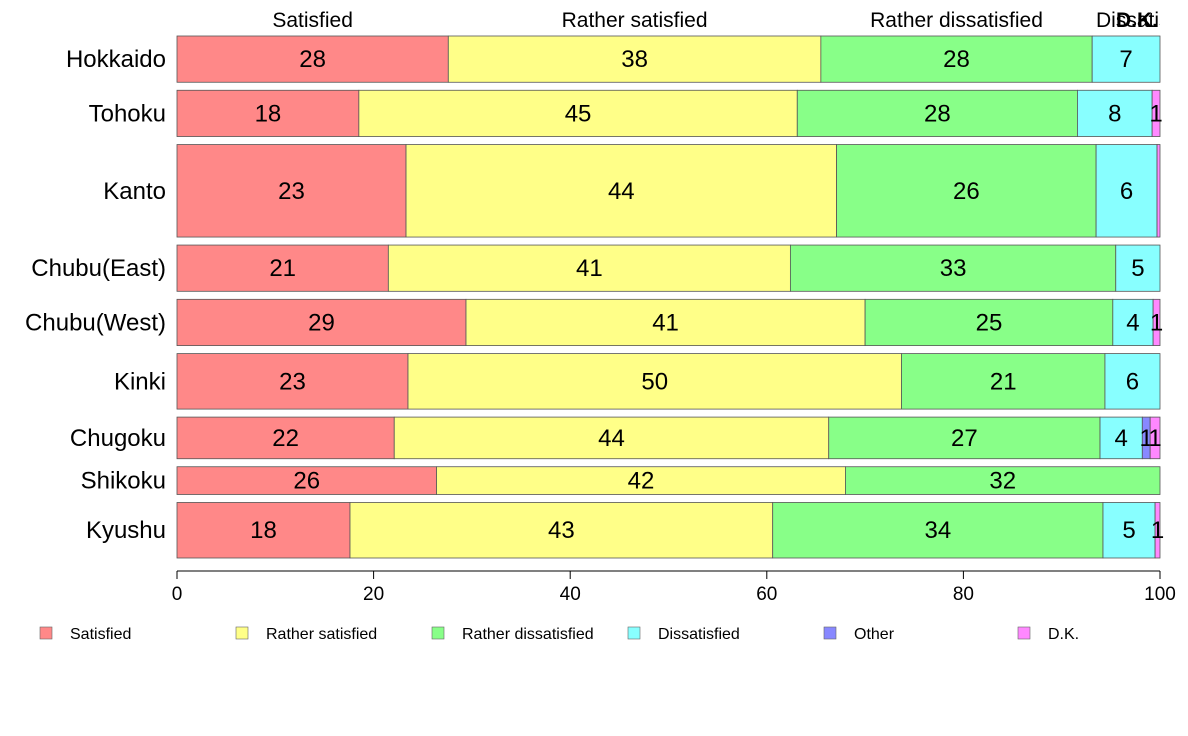  What do you see at coordinates (634, 633) in the screenshot?
I see `legend-swatch-dissatisfied` at bounding box center [634, 633].